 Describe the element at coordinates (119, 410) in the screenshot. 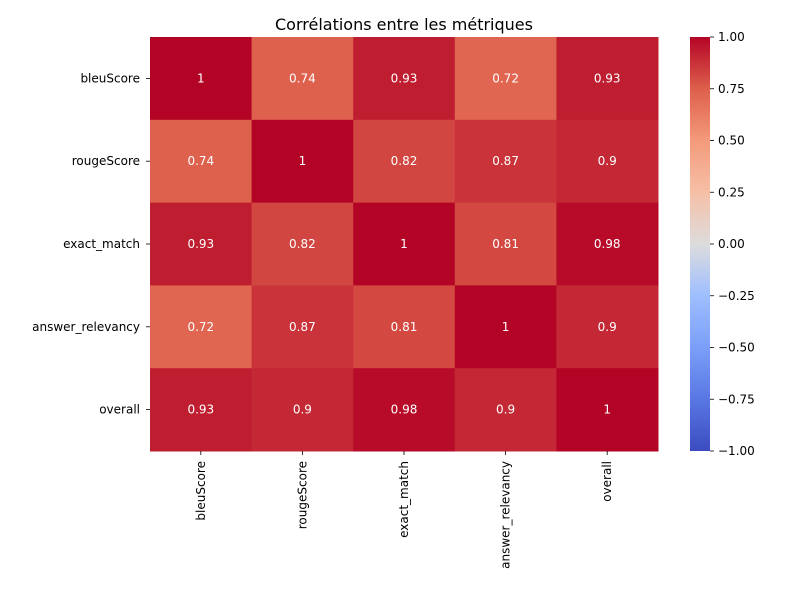

I see `y-tick-label: overall` at that location.